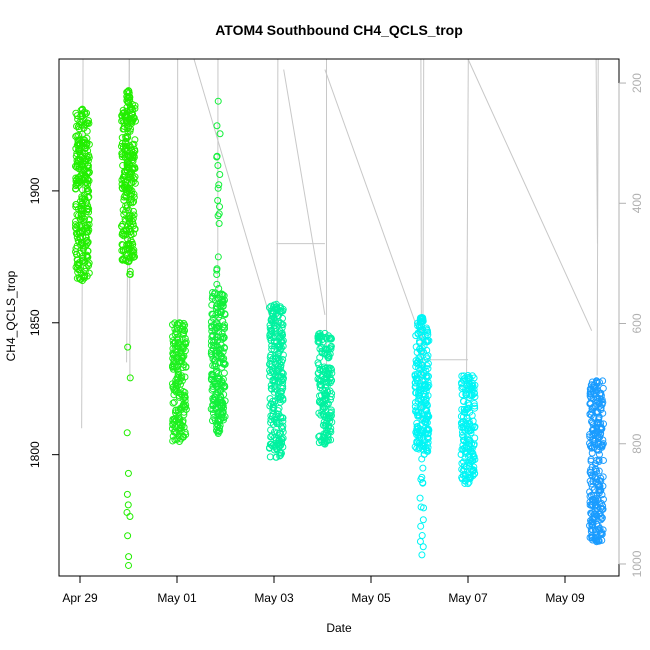 The width and height of the screenshot is (650, 650). I want to click on profile-line, so click(596, 151).